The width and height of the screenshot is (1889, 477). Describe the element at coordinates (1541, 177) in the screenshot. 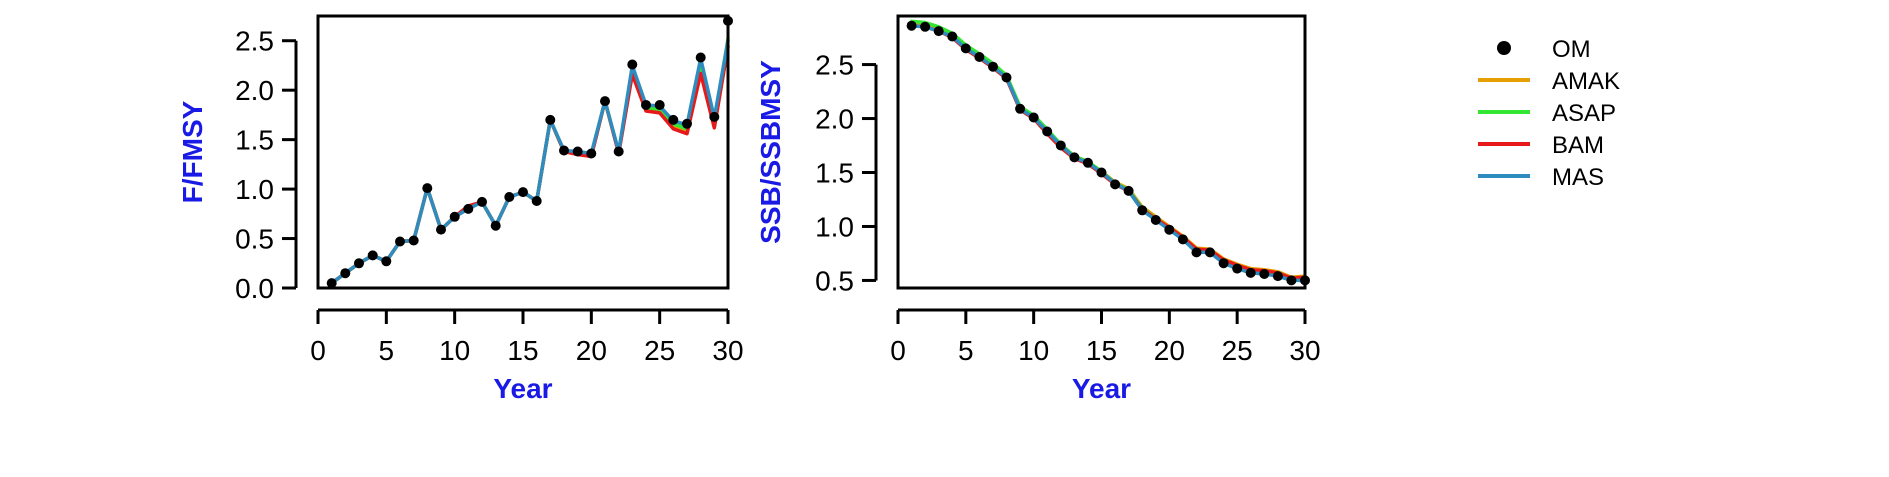

I see `legend-item-mas: MAS` at that location.